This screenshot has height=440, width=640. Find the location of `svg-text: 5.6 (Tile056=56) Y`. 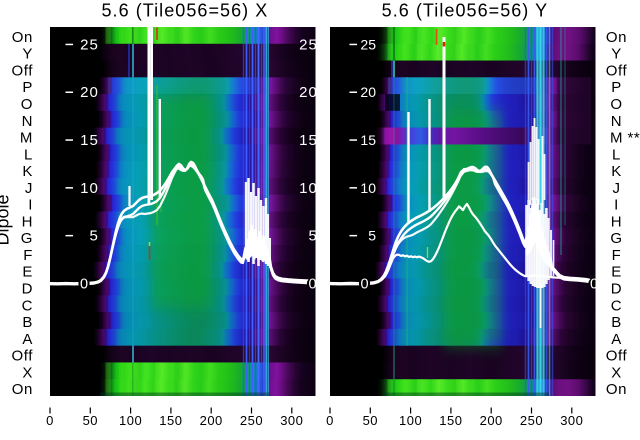

svg-text: 5.6 (Tile056=56) Y is located at coordinates (465, 11).